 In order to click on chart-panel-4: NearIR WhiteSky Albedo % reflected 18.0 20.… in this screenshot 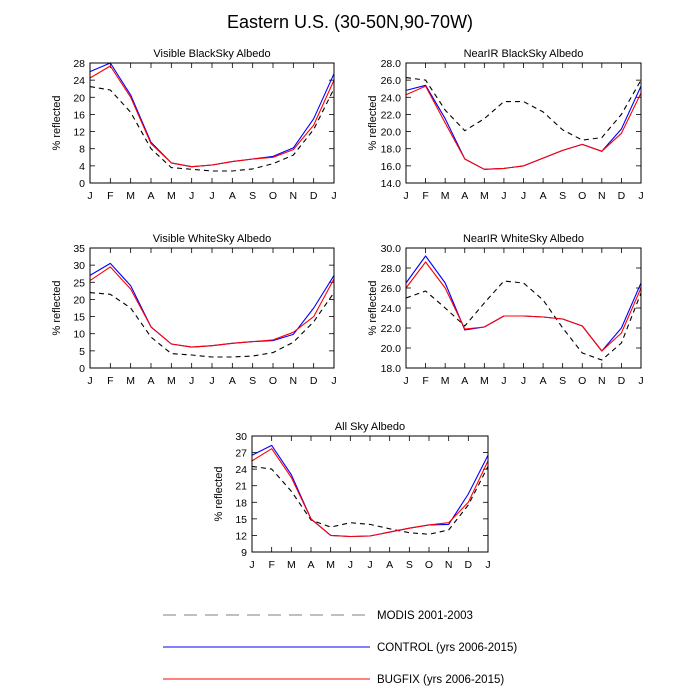, I will do `click(505, 310)`.